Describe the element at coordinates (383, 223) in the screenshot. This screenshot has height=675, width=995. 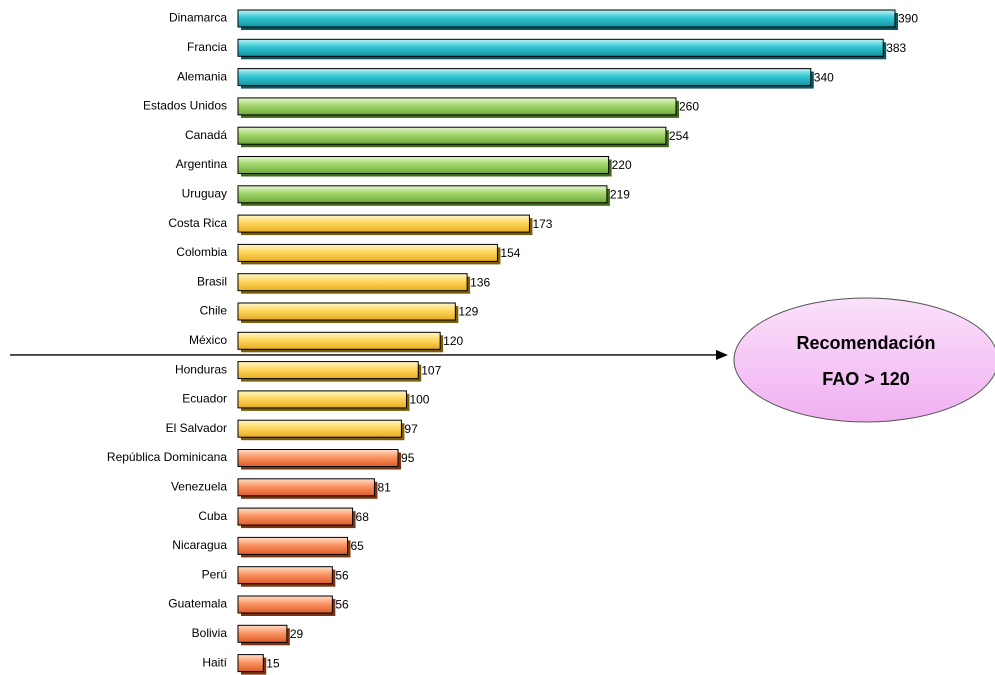
I see `bar-costa-rica` at that location.